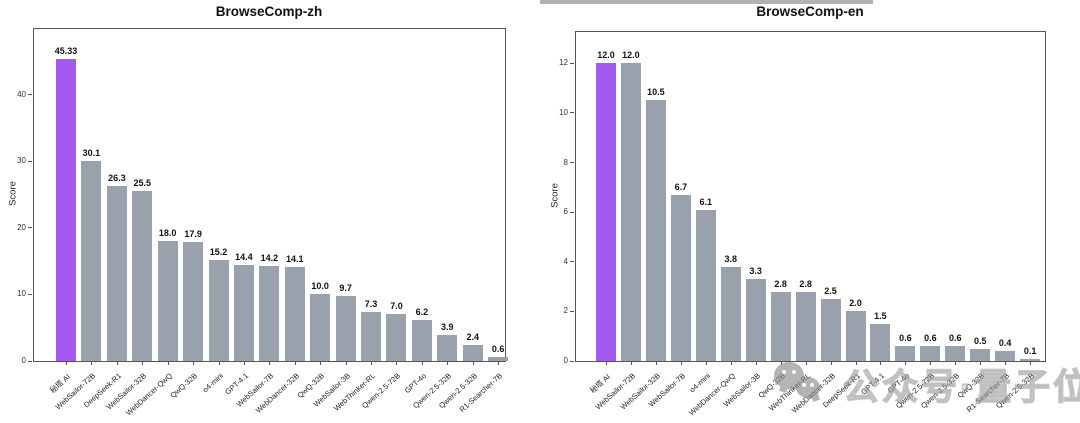 This screenshot has width=1080, height=423. What do you see at coordinates (142, 183) in the screenshot?
I see `bar-value-label: 25.5` at bounding box center [142, 183].